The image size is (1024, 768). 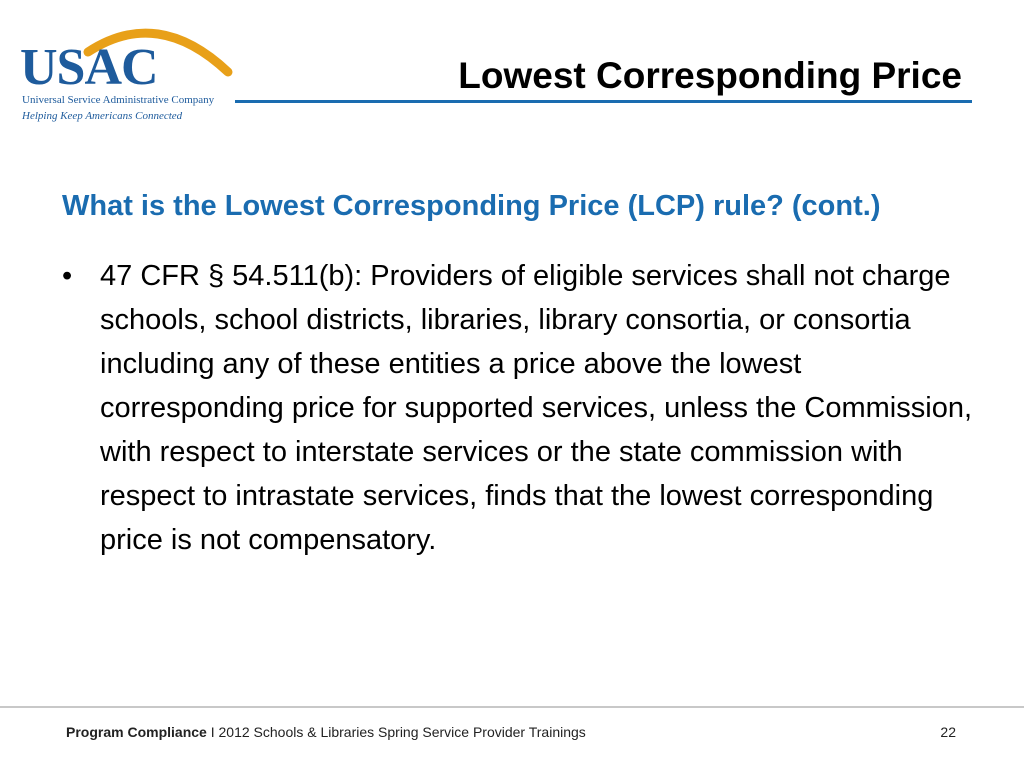 What do you see at coordinates (512, 707) in the screenshot?
I see `footer-divider` at bounding box center [512, 707].